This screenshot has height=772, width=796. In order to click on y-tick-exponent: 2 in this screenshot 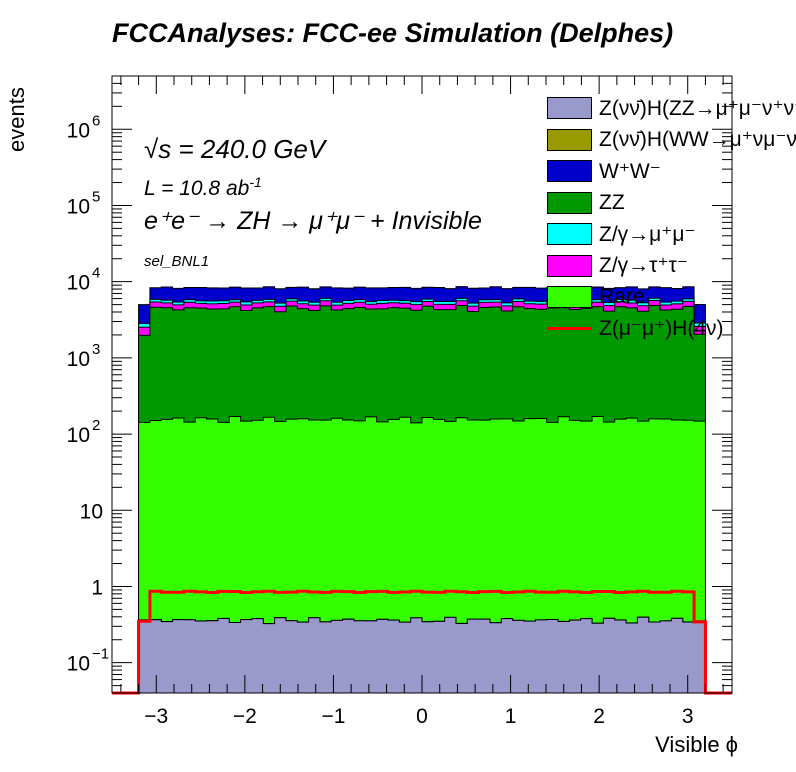, I will do `click(96, 425)`.